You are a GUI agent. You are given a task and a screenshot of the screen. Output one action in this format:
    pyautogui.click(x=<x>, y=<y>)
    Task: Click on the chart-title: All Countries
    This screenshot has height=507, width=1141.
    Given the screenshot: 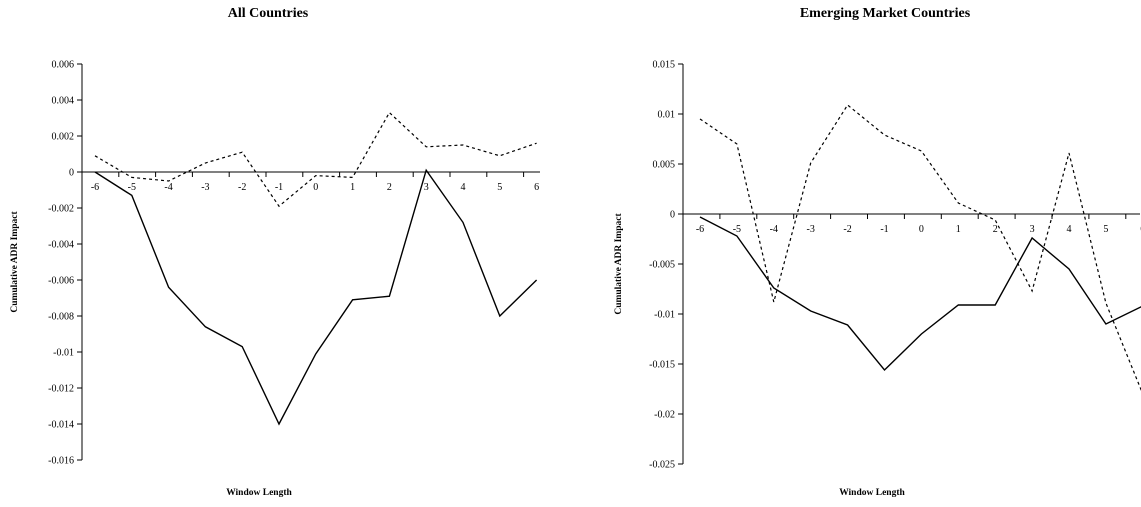 What is the action you would take?
    pyautogui.click(x=268, y=13)
    